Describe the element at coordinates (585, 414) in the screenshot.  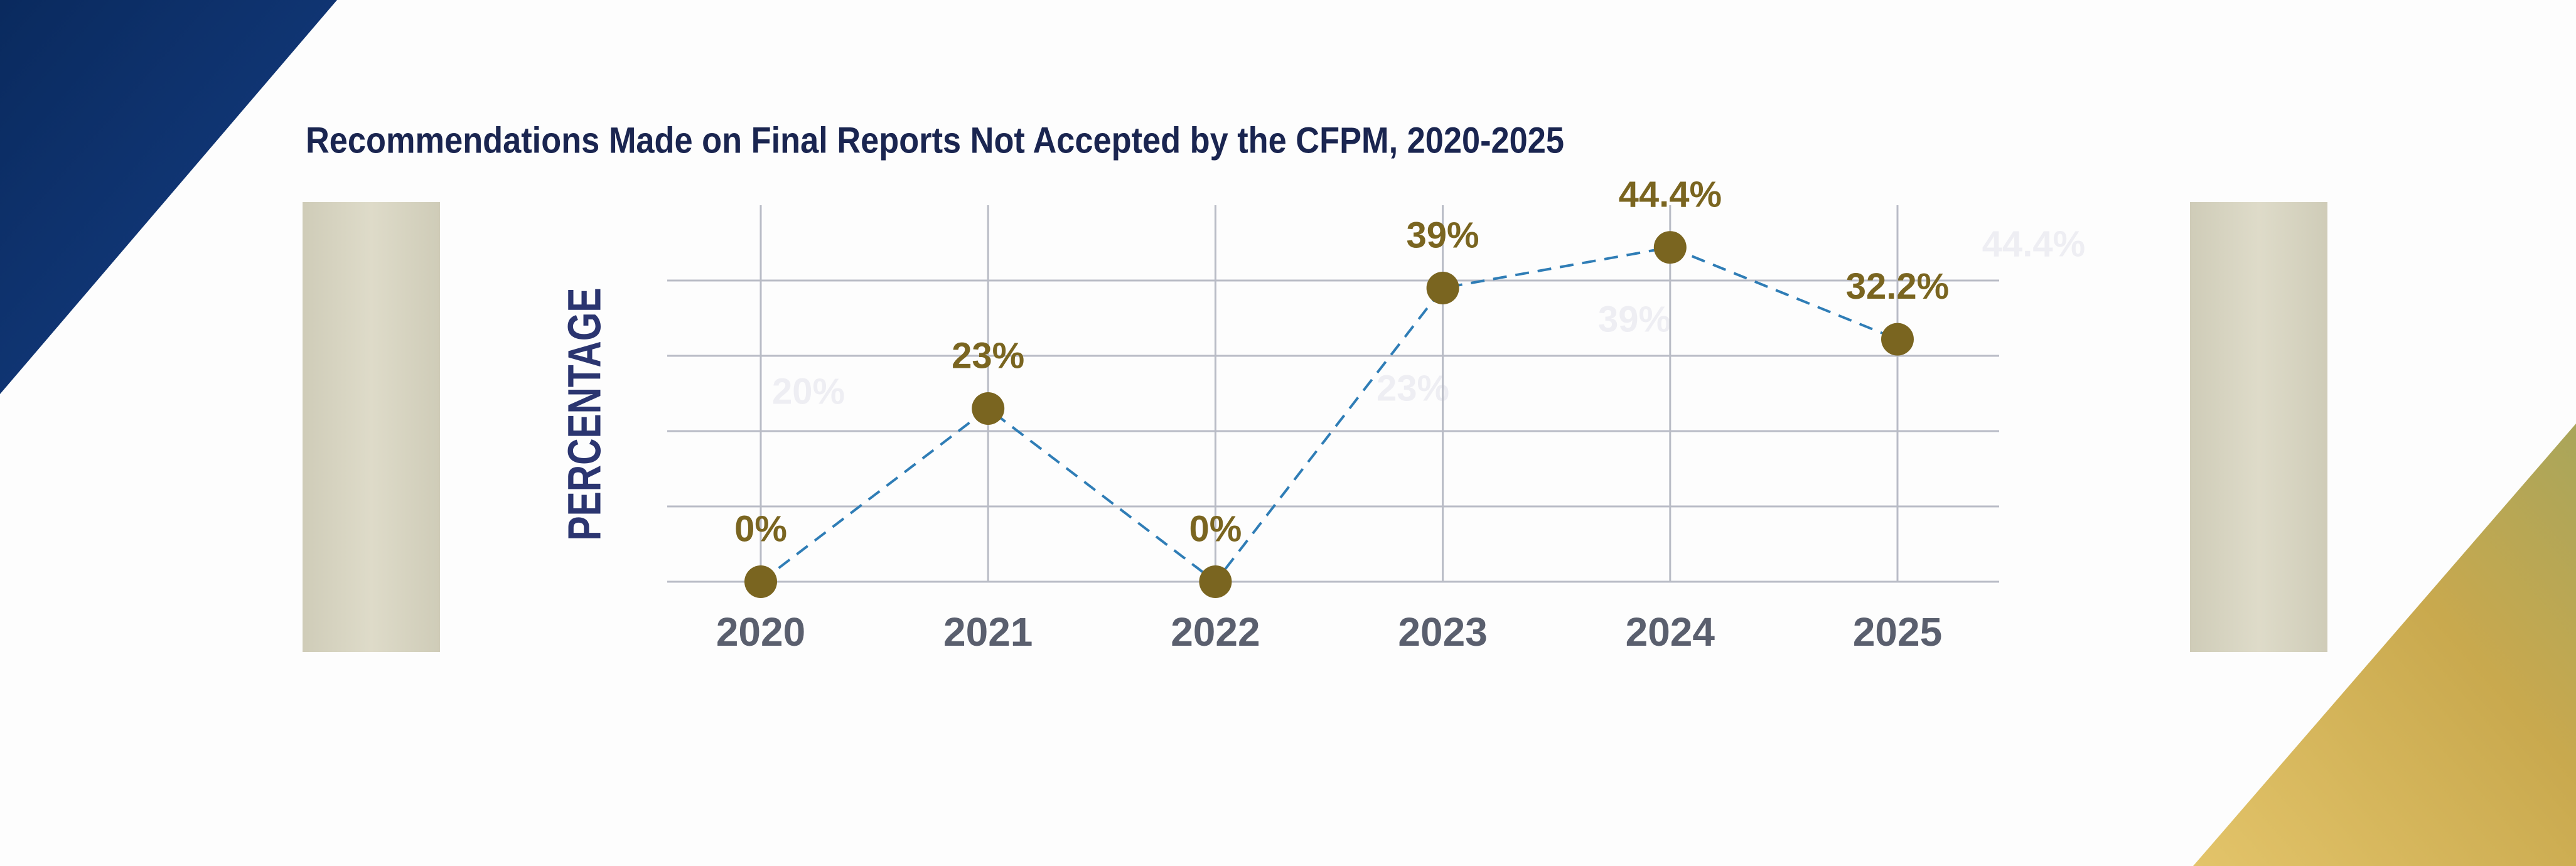
I see `y-axis-label: PERCENTAGE` at that location.